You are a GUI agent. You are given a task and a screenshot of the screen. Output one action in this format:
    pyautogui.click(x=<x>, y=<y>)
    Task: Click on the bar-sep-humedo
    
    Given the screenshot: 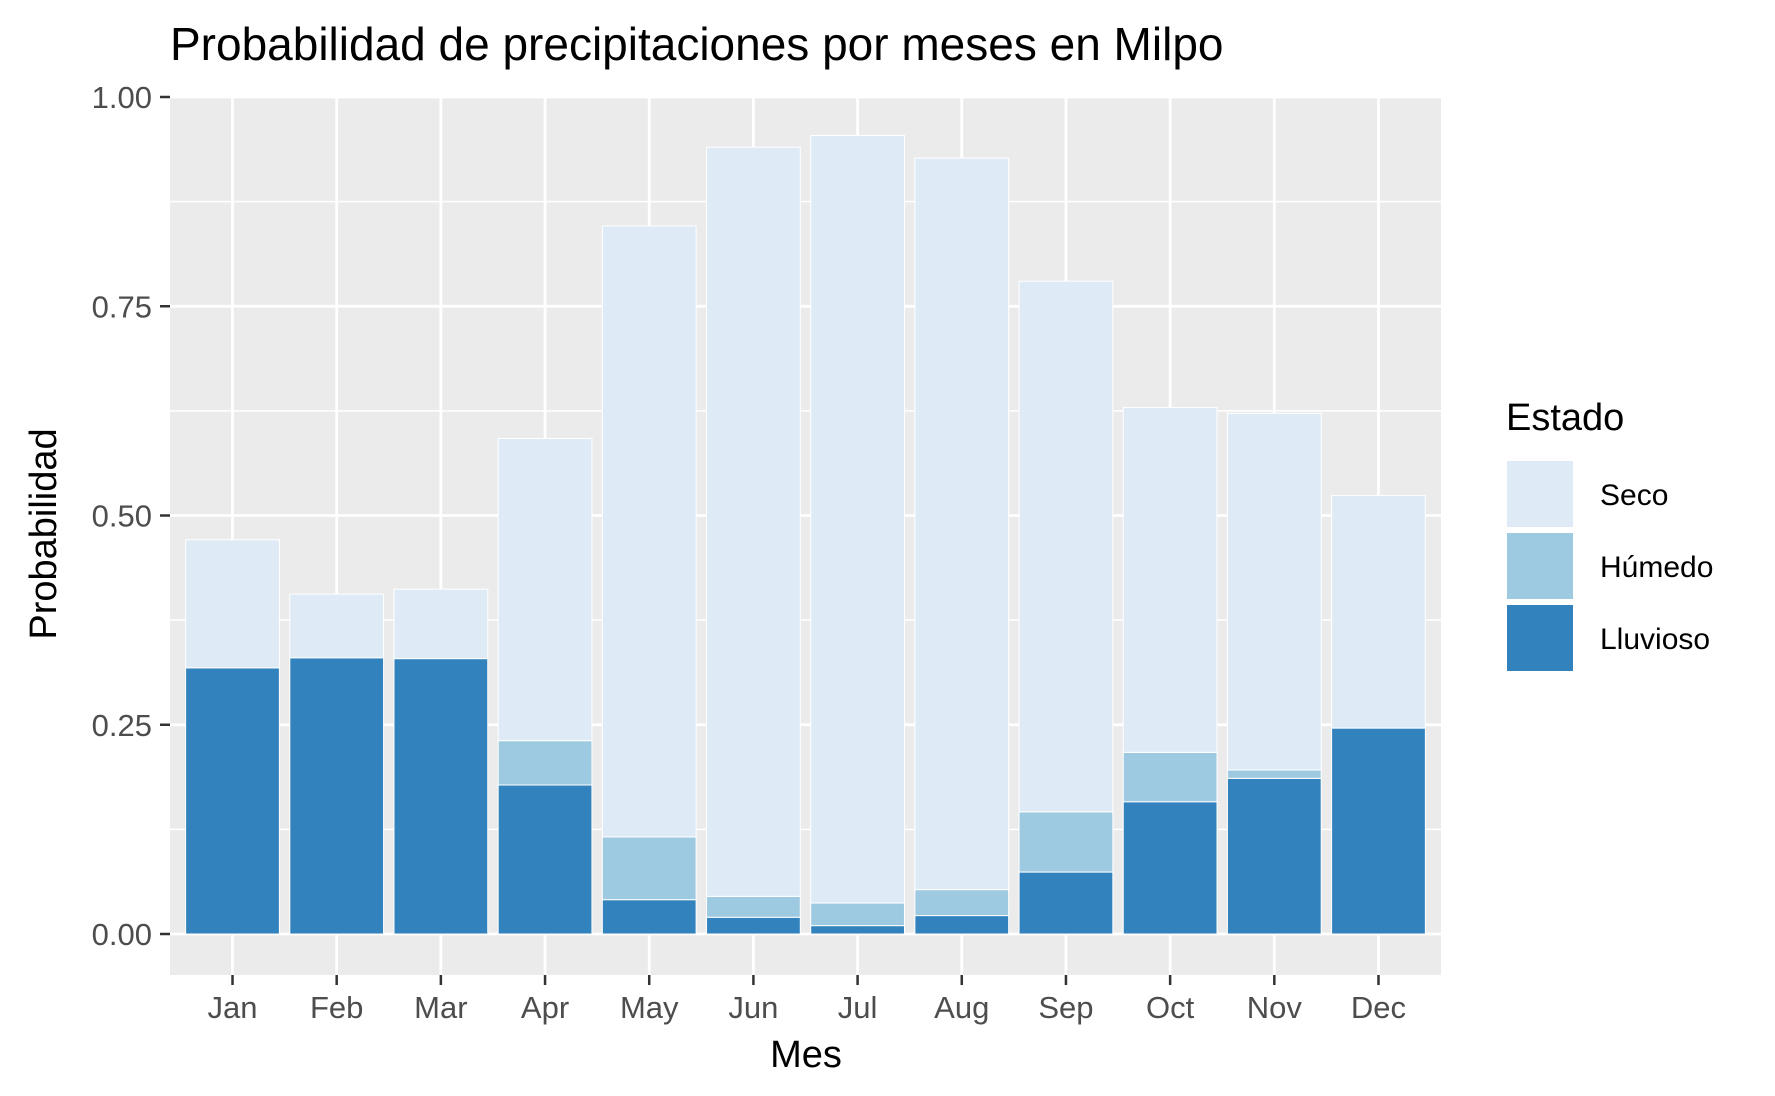 What is the action you would take?
    pyautogui.click(x=1066, y=842)
    